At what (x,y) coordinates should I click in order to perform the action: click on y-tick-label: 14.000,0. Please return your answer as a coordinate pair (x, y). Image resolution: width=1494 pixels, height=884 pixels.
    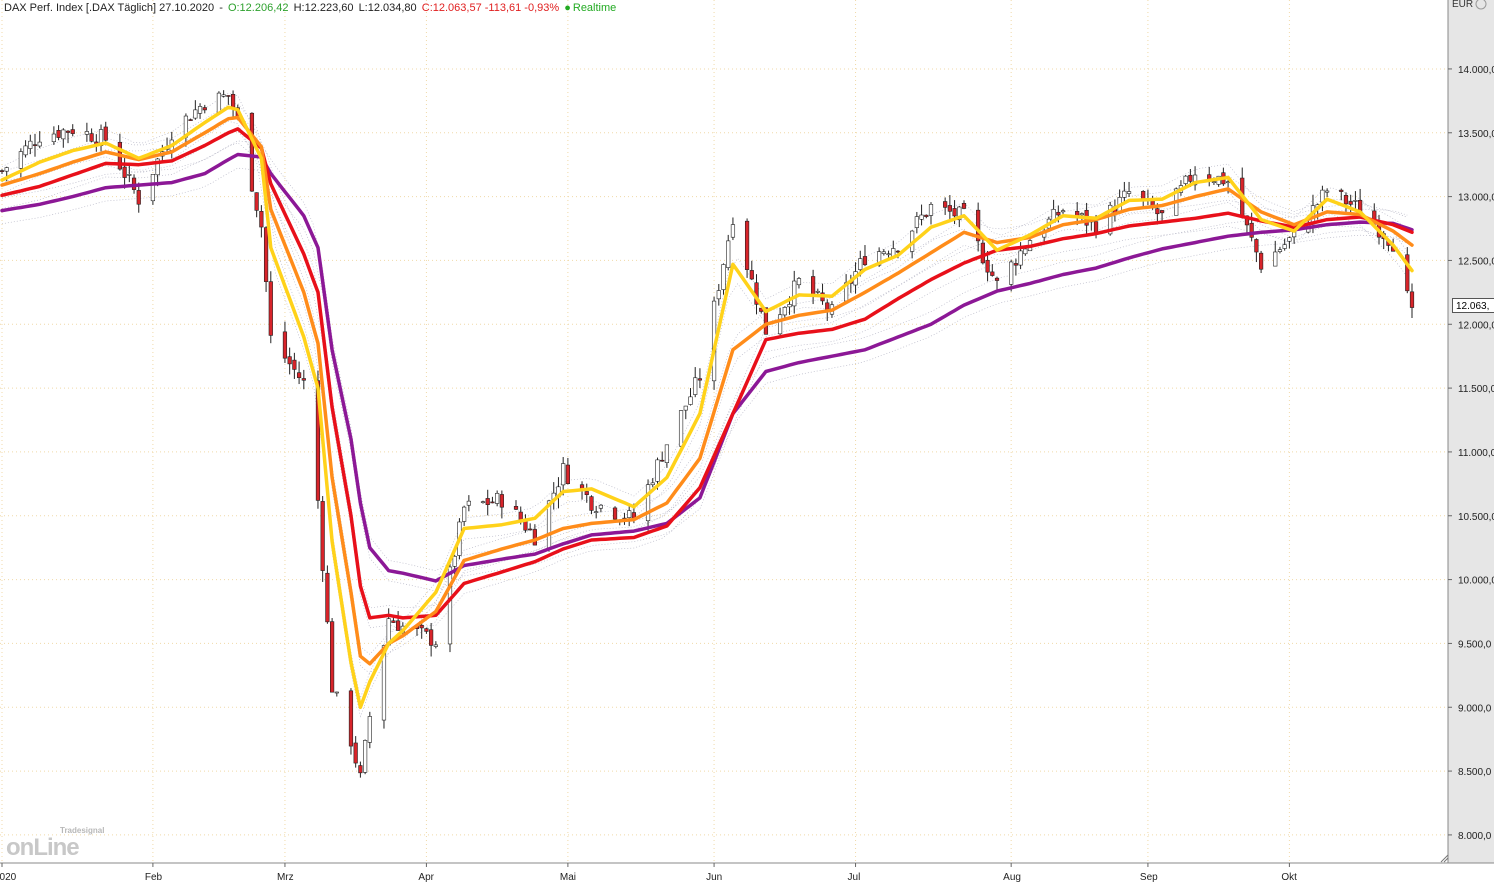
    Looking at the image, I should click on (1476, 70).